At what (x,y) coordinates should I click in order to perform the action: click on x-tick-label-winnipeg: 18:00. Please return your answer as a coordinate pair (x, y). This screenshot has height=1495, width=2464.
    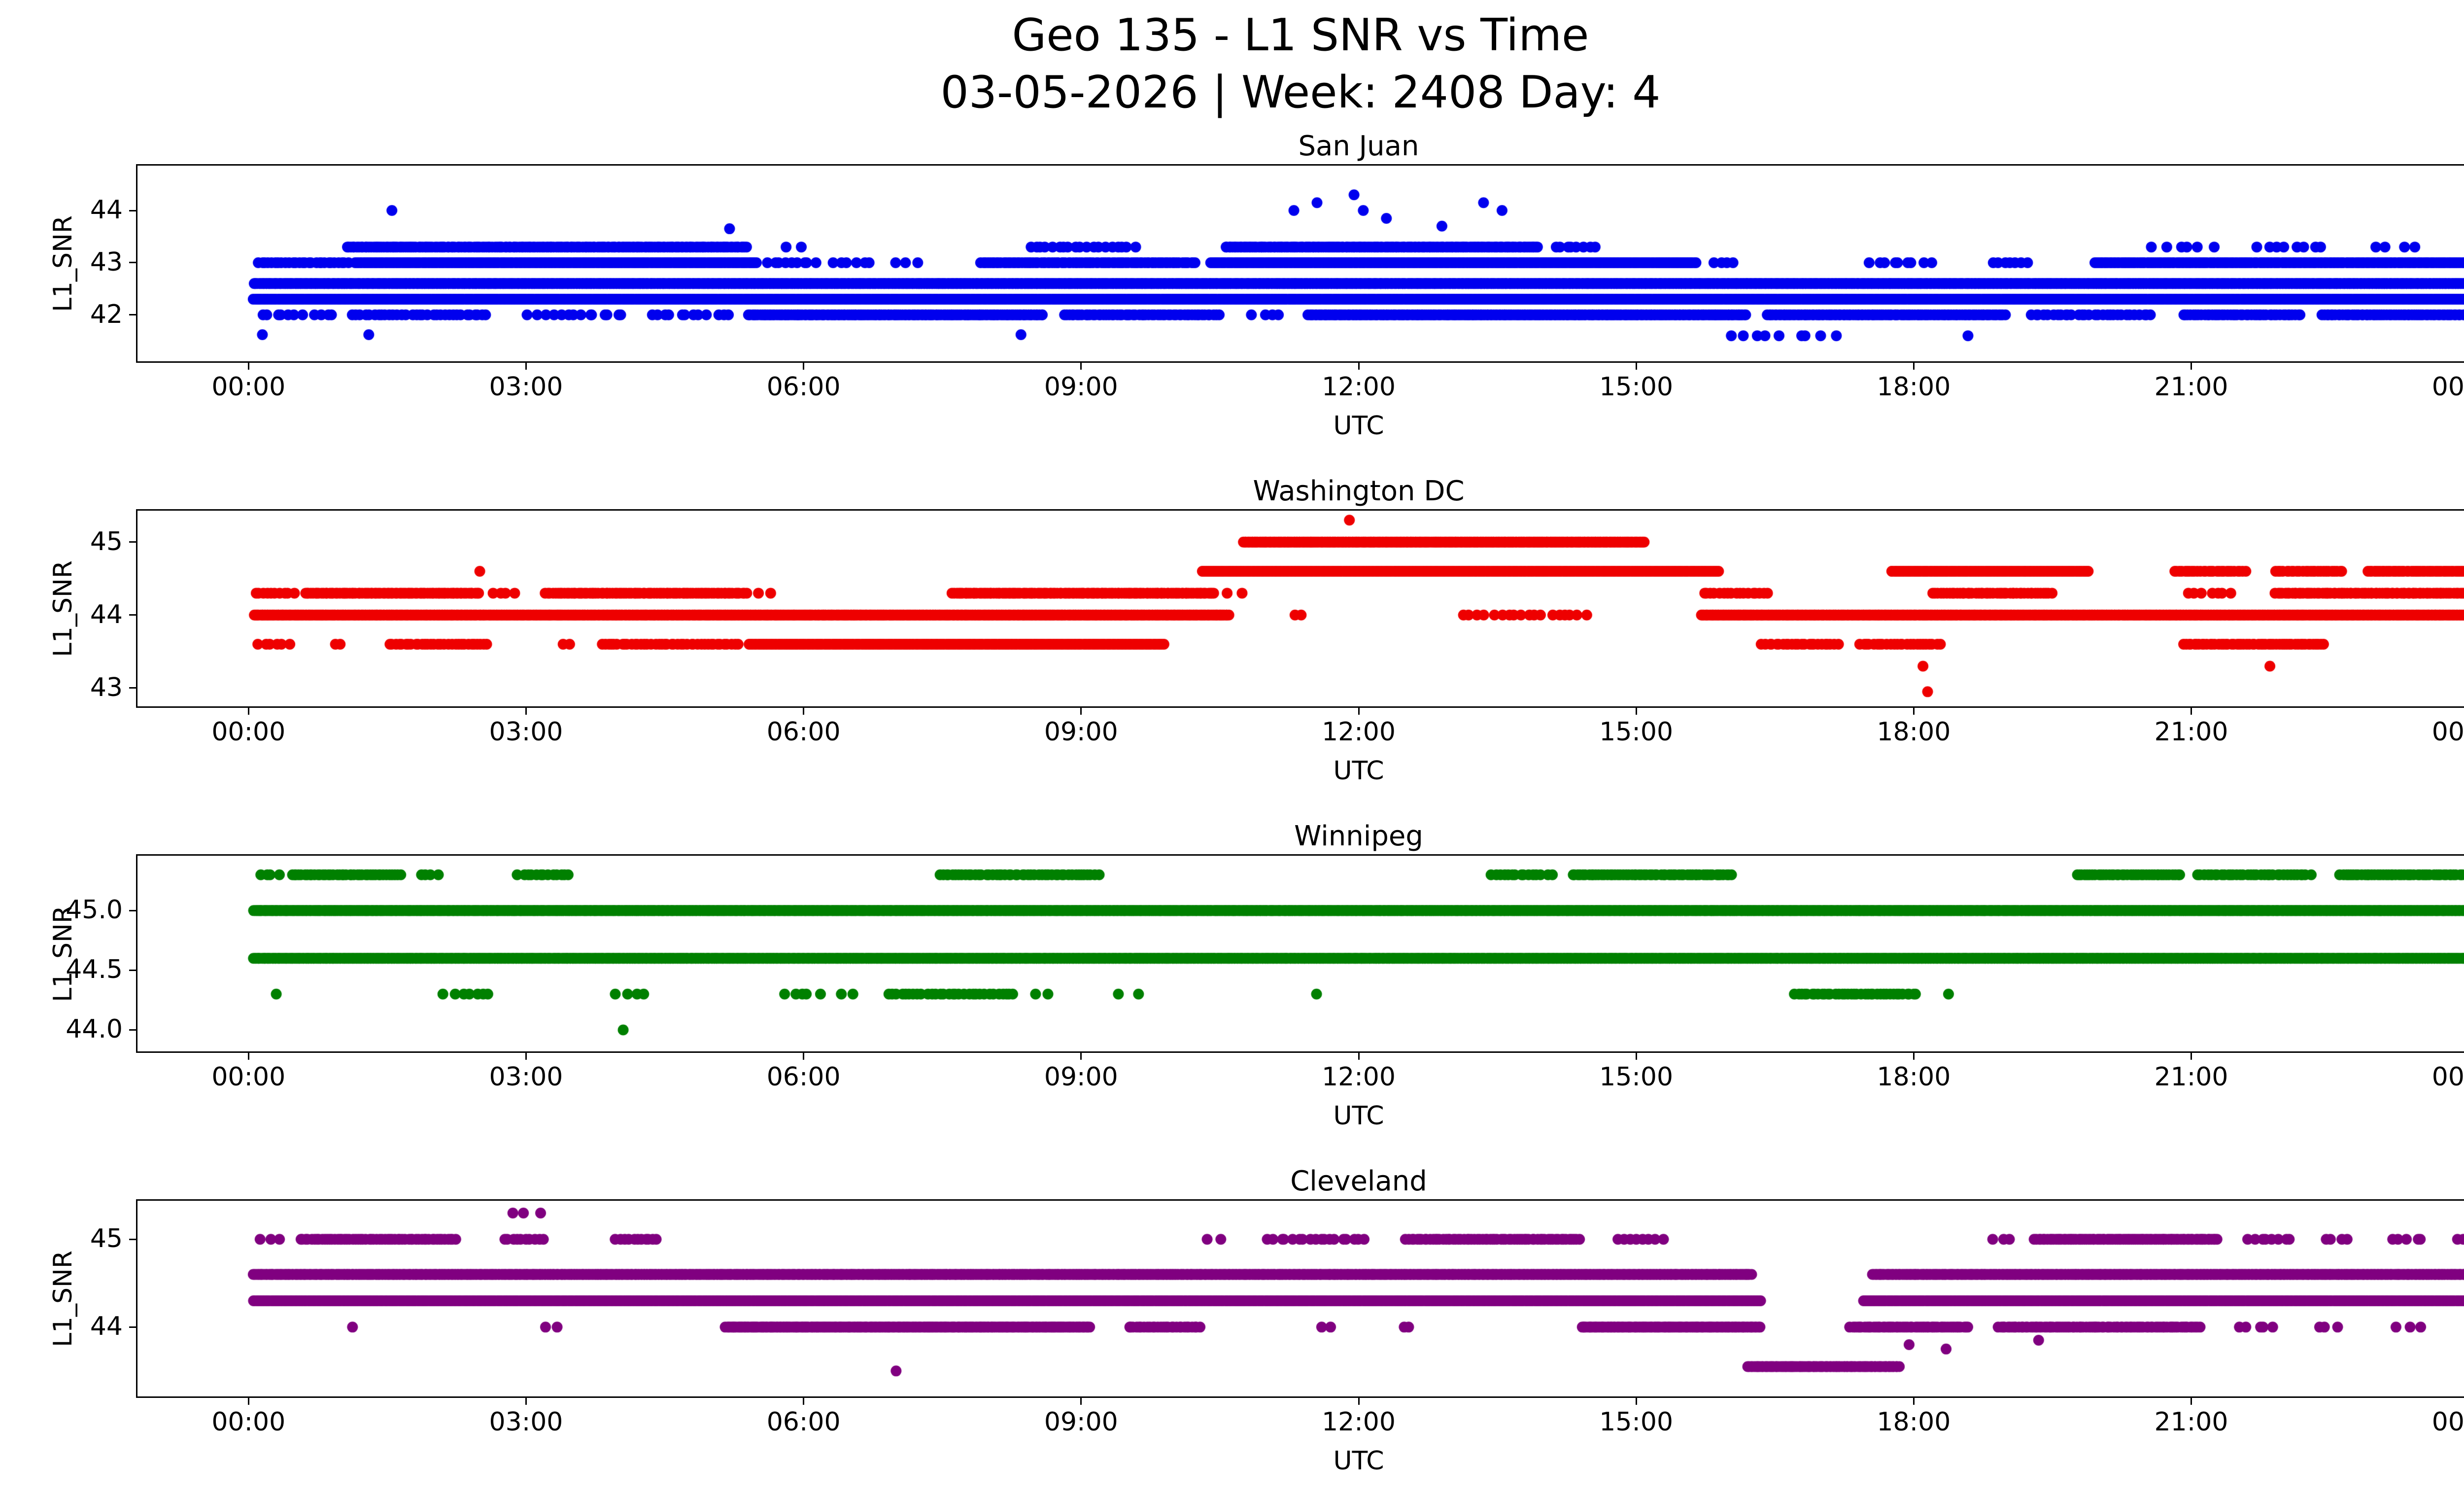
    Looking at the image, I should click on (1914, 1077).